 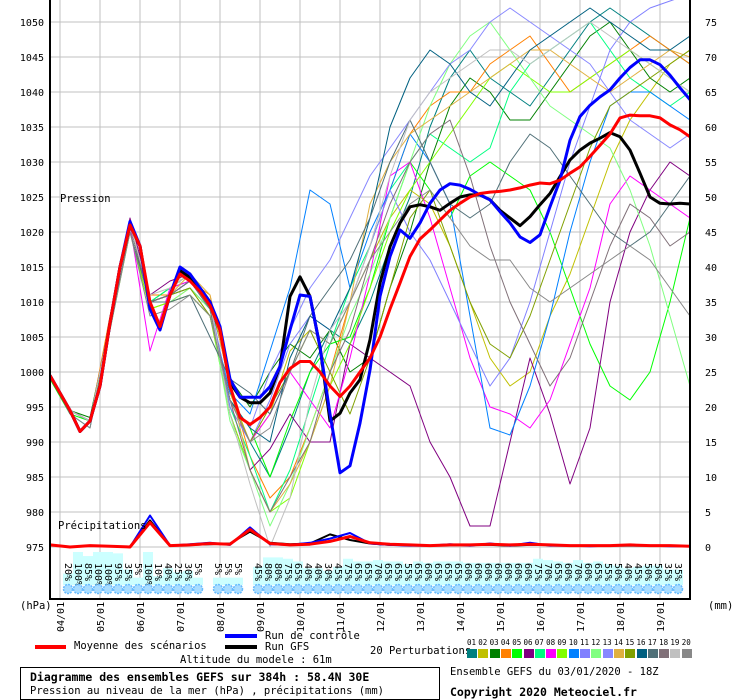 What do you see at coordinates (541, 617) in the screenshot?
I see `x-tick-label: 16/01` at bounding box center [541, 617].